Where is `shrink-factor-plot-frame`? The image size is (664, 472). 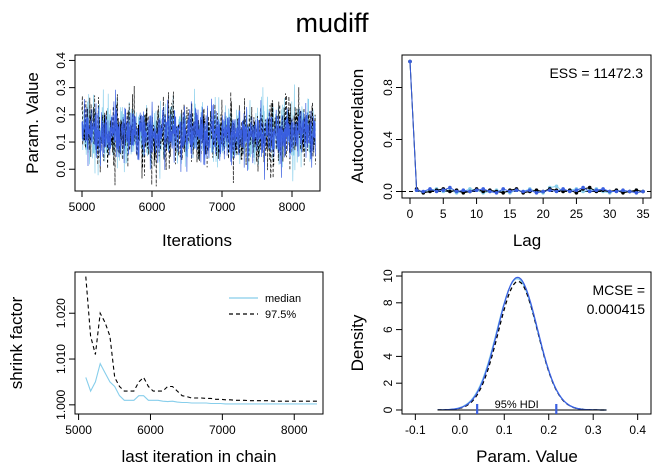
shrink-factor-plot-frame is located at coordinates (199, 343).